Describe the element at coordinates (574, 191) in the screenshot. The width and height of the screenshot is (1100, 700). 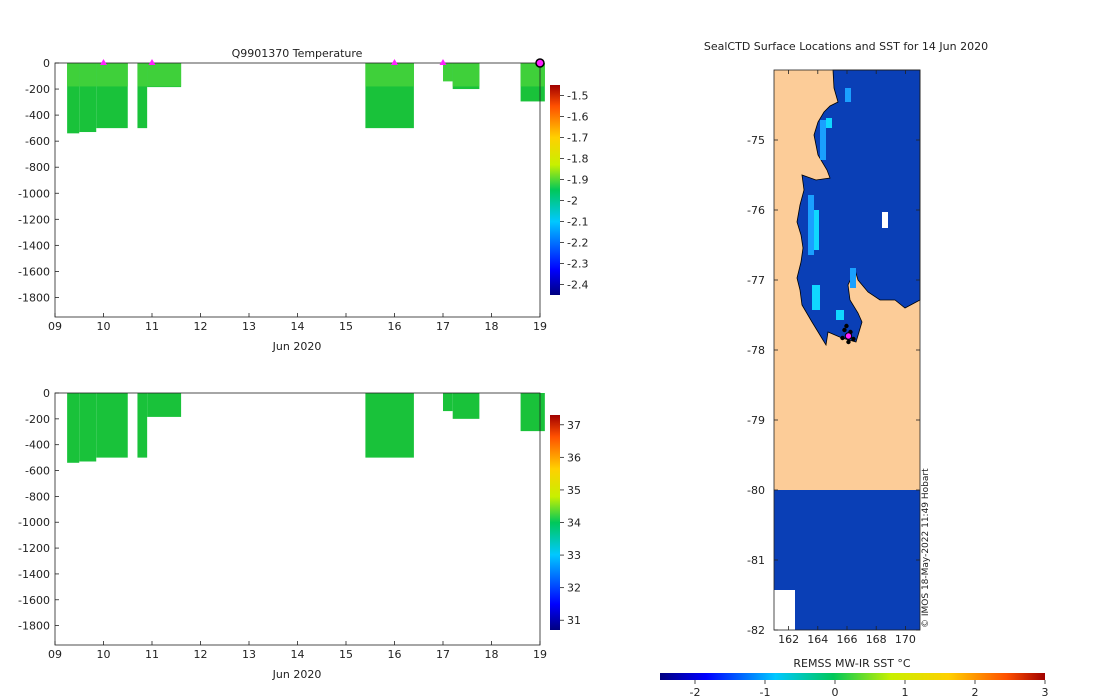
I see `temperature-colorbar-ticks: -1.5 -1.6 -1.7 -1.8 -1.9 -2 -2.1 -2.2 -2.3 -2.4` at that location.